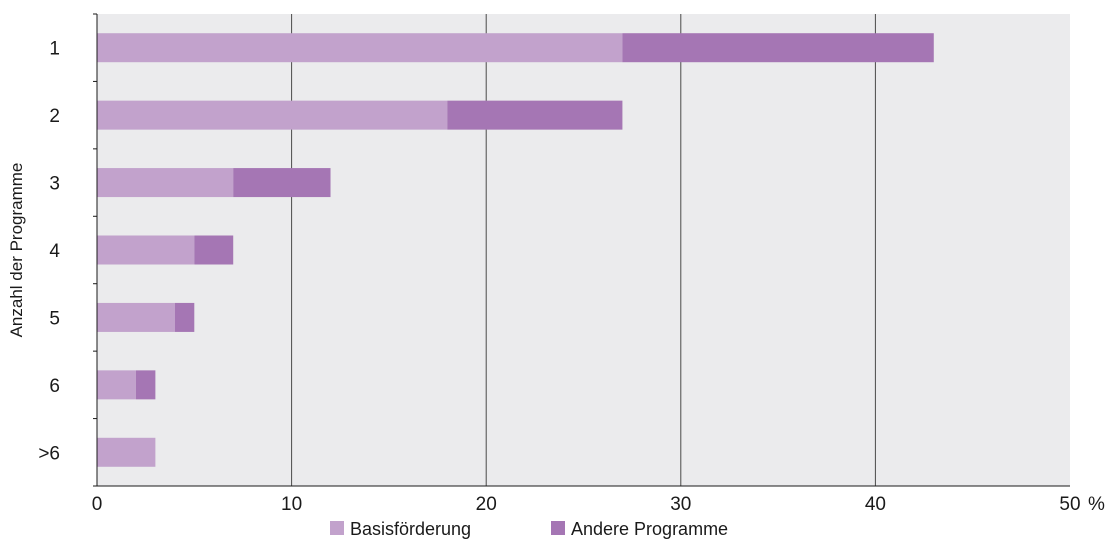  I want to click on y-axis-title: Anzahl der Programme, so click(16, 250).